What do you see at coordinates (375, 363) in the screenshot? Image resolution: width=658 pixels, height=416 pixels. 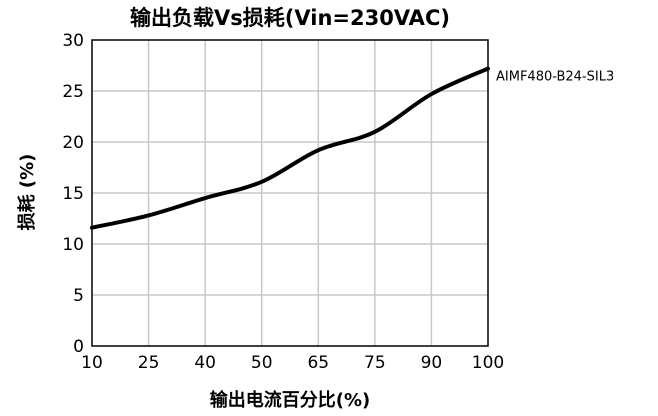 I see `x-tick-label: 75` at bounding box center [375, 363].